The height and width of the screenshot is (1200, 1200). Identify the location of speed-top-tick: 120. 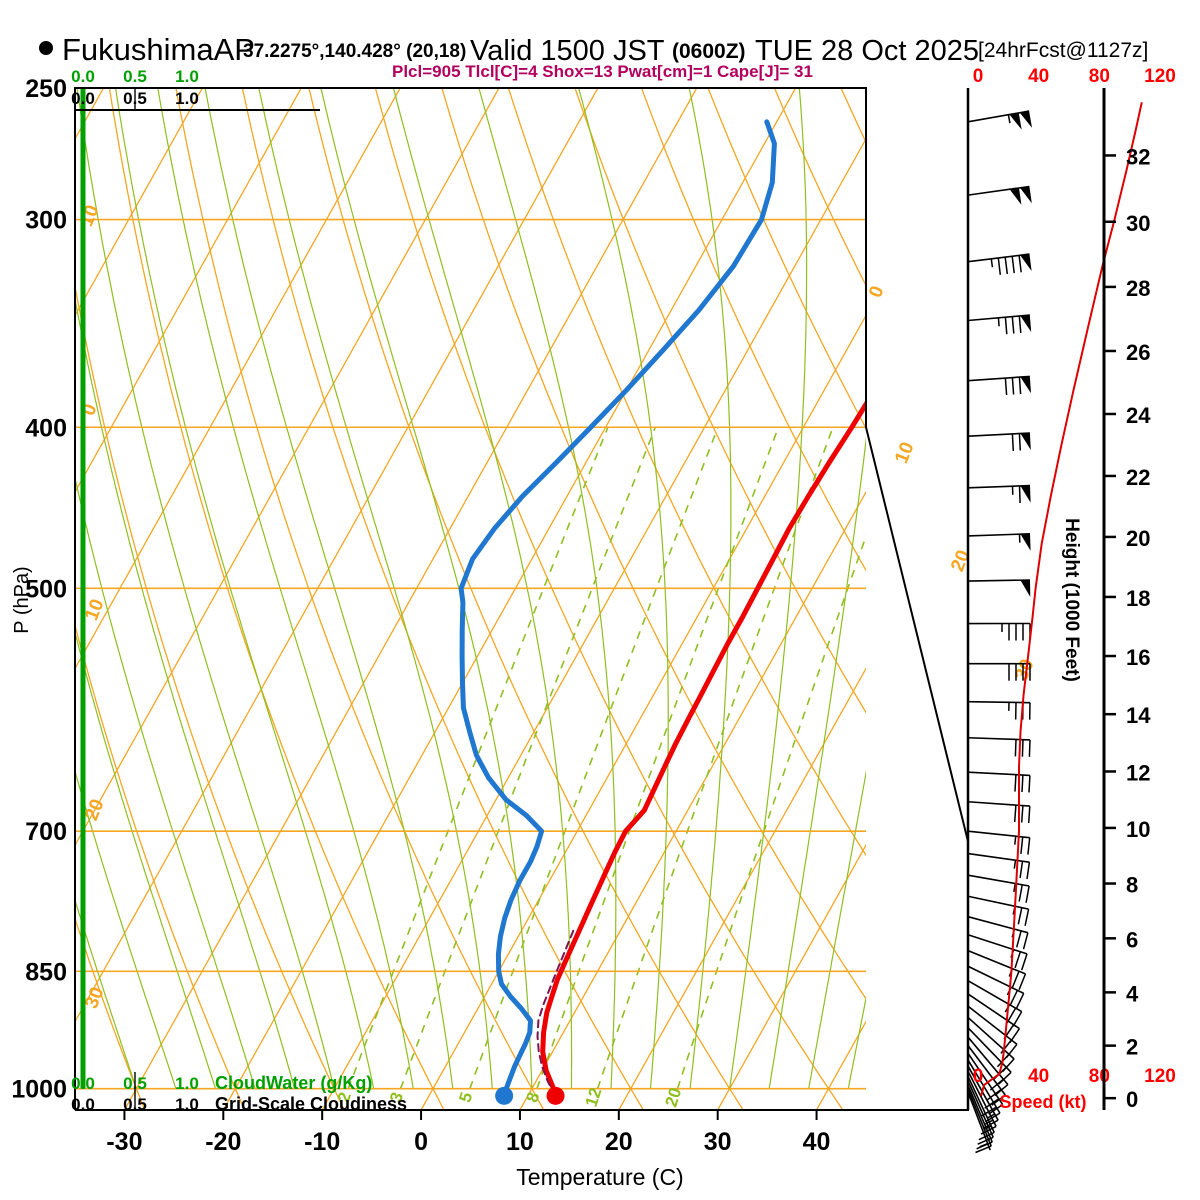
(1160, 76).